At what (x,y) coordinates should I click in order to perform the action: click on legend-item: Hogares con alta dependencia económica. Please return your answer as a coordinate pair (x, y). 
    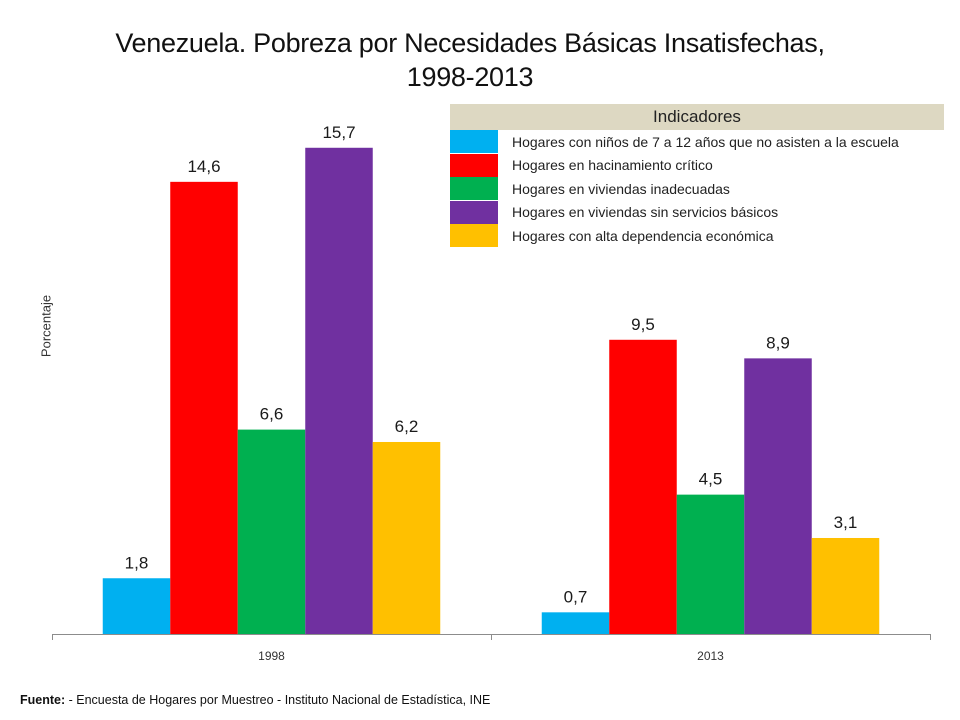
    Looking at the image, I should click on (697, 236).